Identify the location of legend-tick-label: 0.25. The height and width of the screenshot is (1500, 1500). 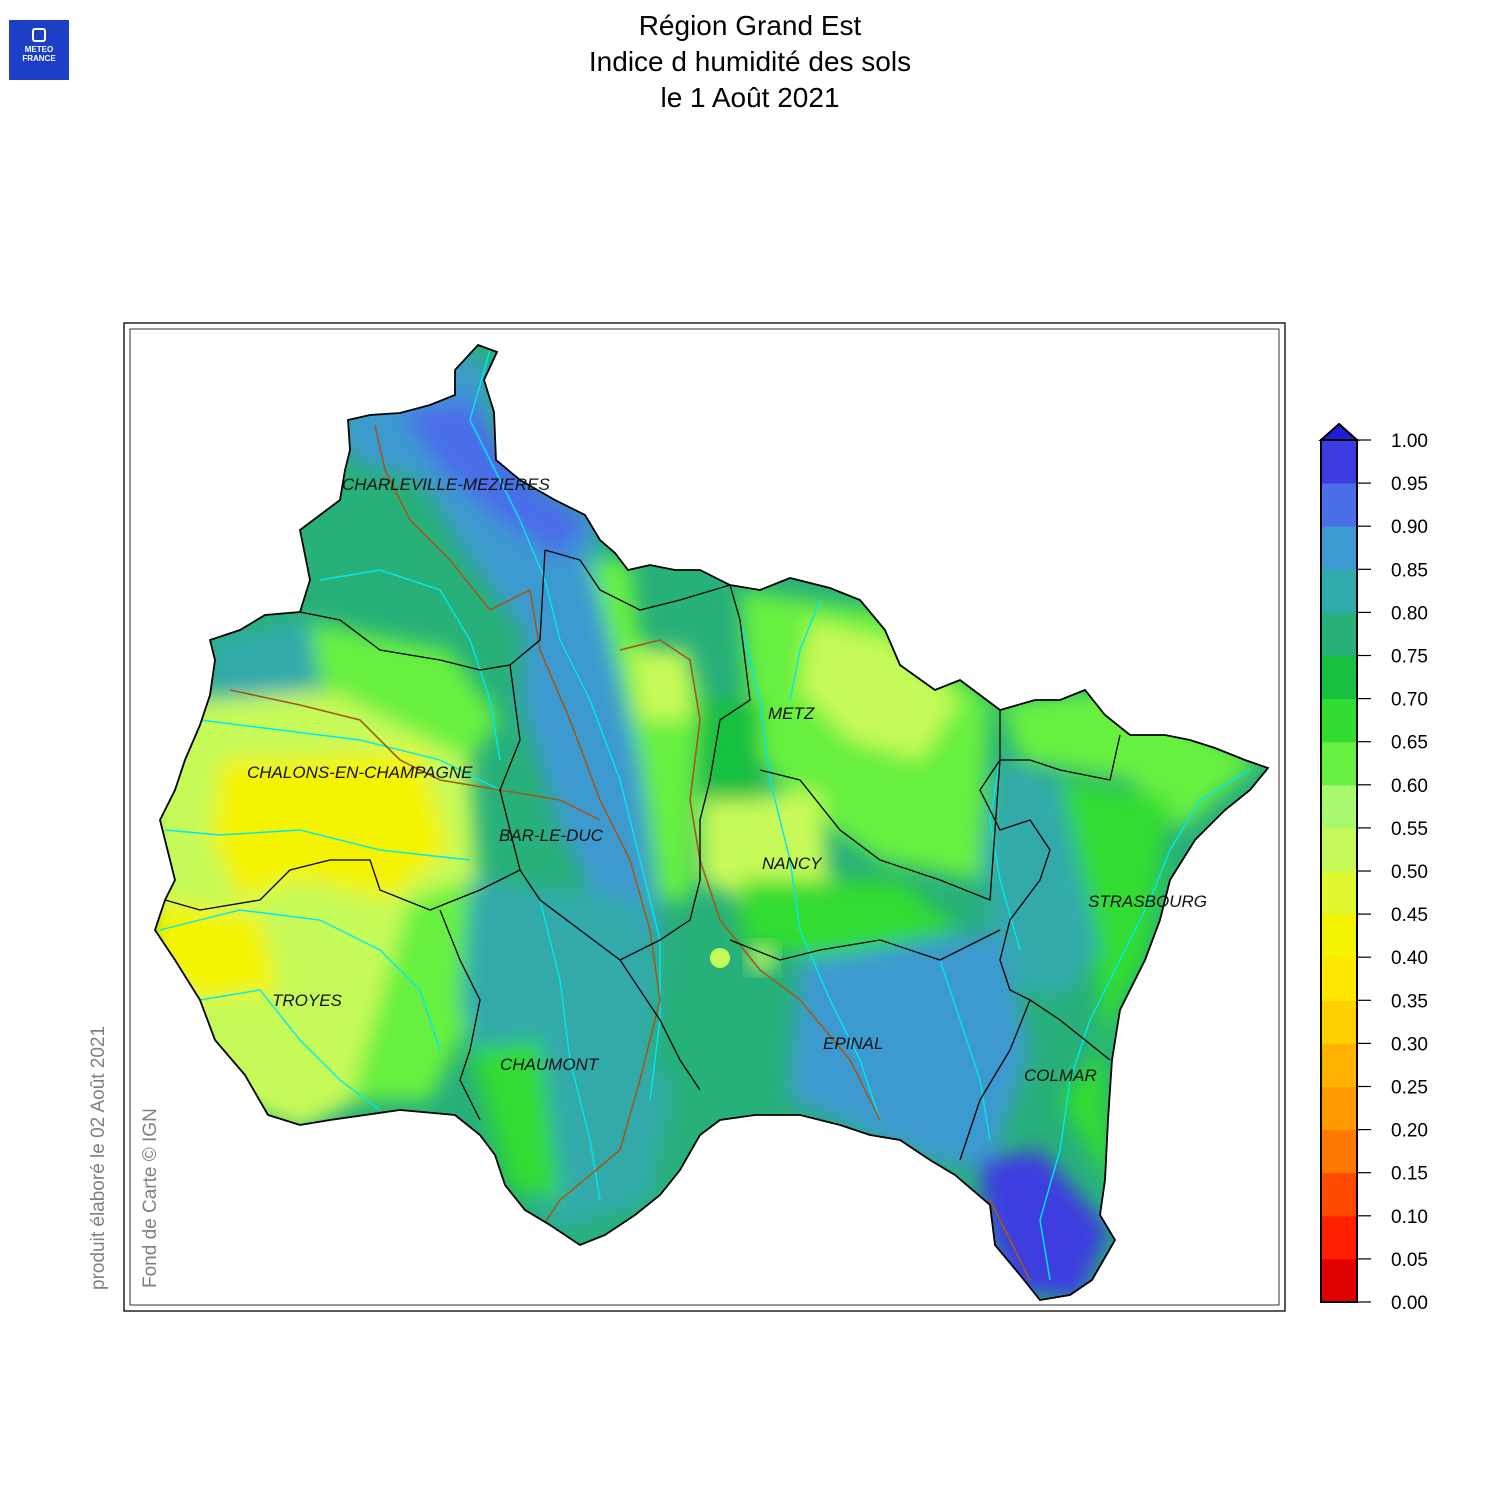
(1409, 1088).